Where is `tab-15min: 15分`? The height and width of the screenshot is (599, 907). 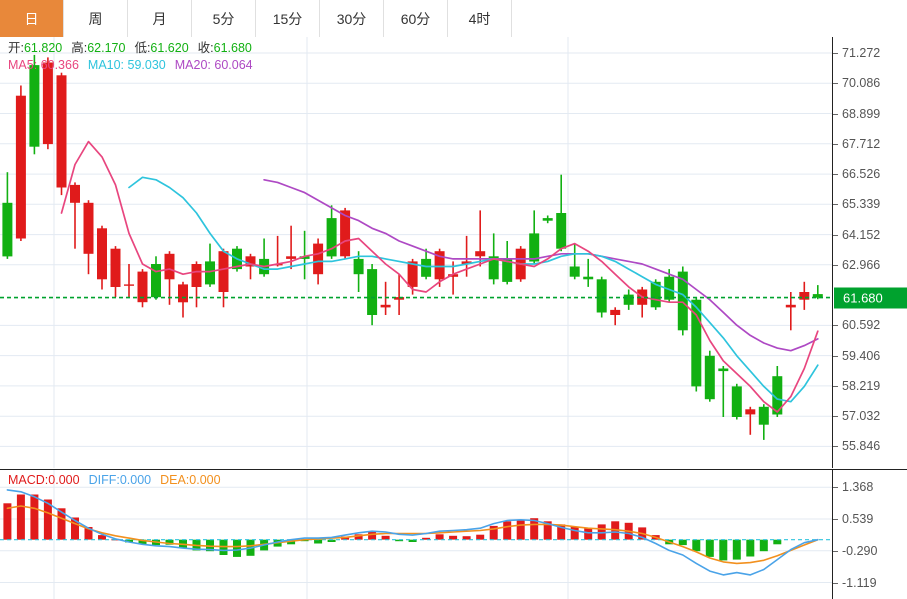
tab-15min: 15分 is located at coordinates (288, 18).